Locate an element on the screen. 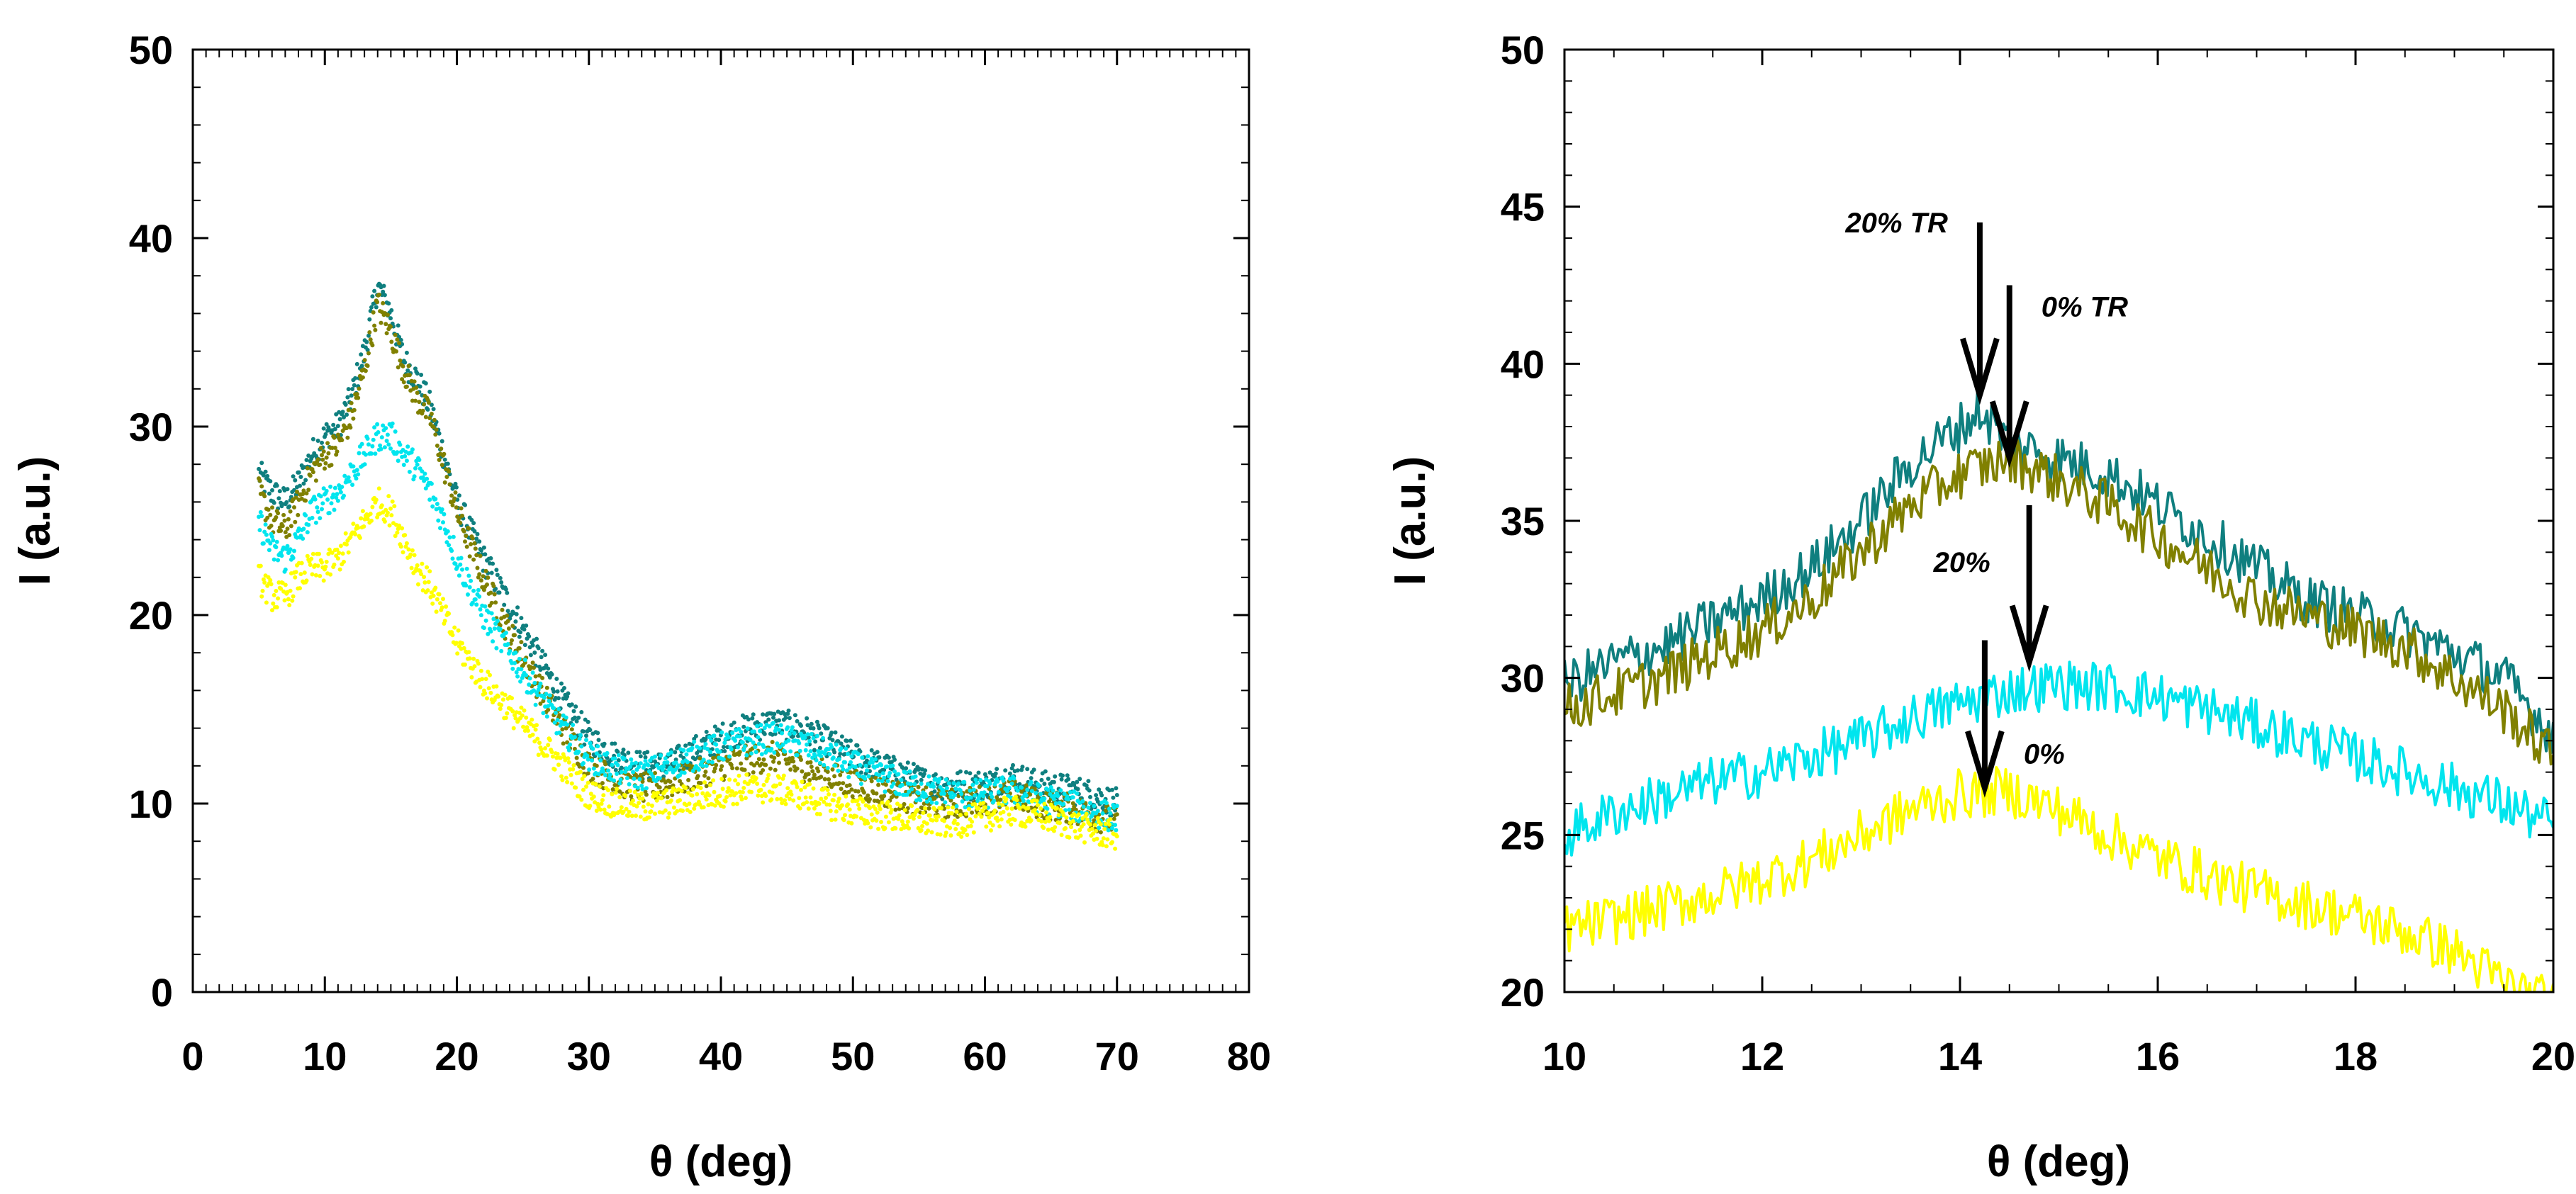 Image resolution: width=2576 pixels, height=1194 pixels. left-series-20- is located at coordinates (688, 627).